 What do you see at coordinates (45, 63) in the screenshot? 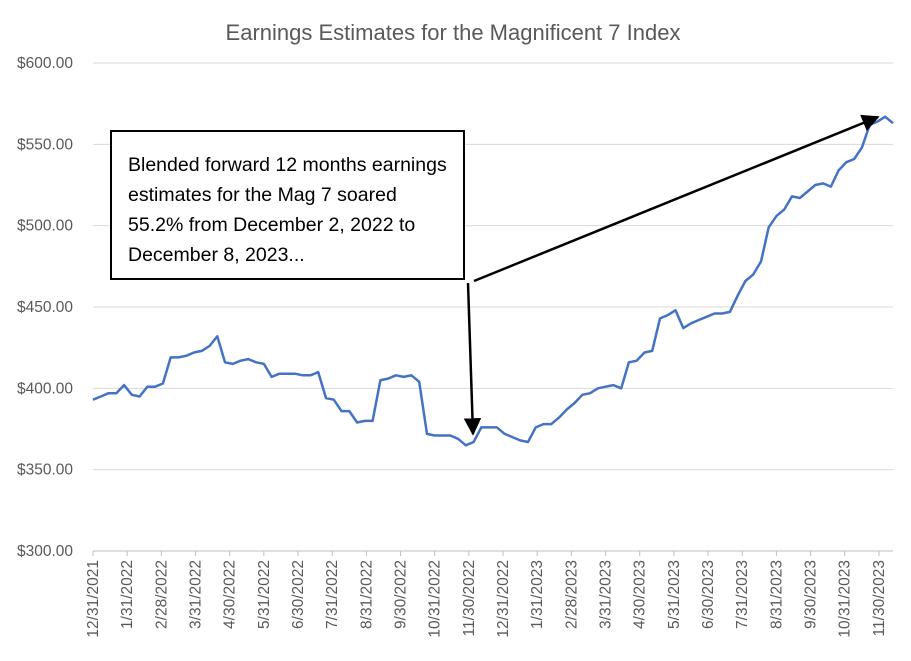
I see `y-tick-label: $600.00` at bounding box center [45, 63].